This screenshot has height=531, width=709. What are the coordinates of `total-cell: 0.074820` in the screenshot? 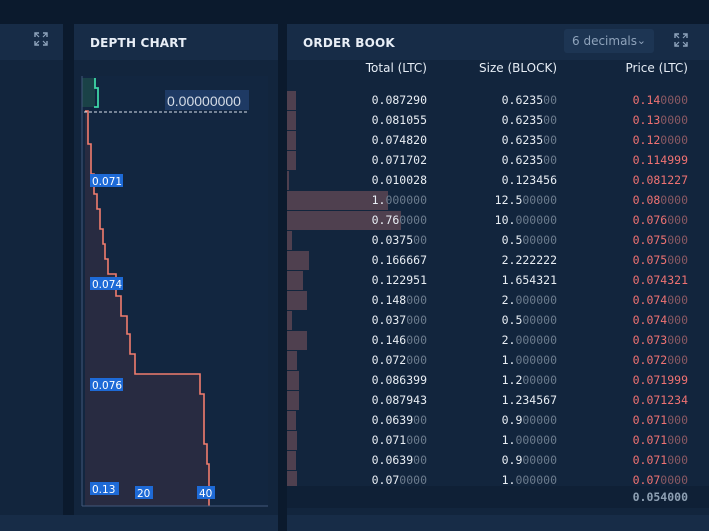 It's located at (399, 140).